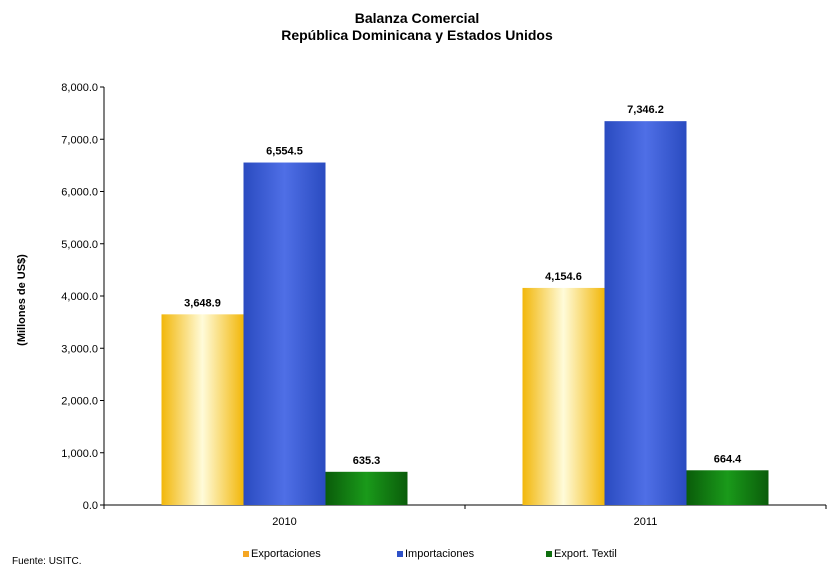 This screenshot has height=567, width=834. Describe the element at coordinates (728, 459) in the screenshot. I see `data-label: 664.4` at that location.